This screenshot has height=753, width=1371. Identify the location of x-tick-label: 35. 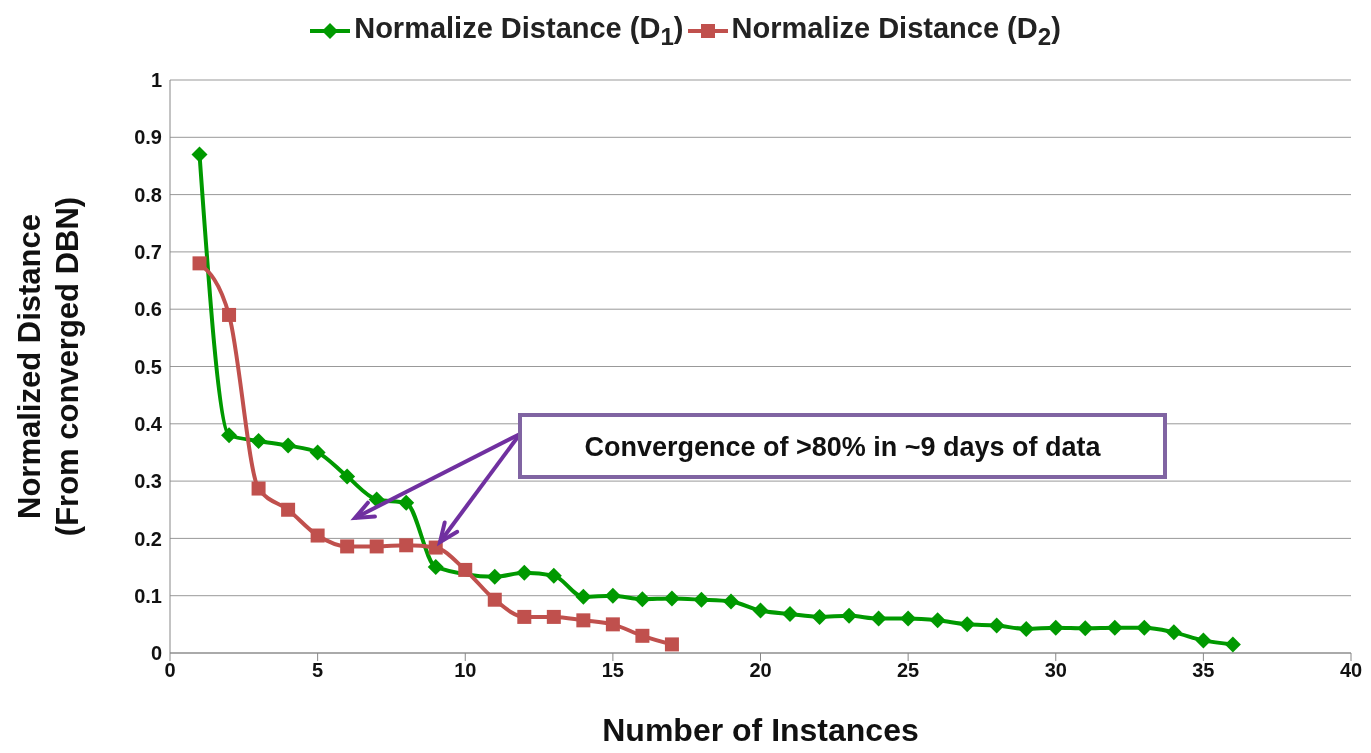
(1203, 670).